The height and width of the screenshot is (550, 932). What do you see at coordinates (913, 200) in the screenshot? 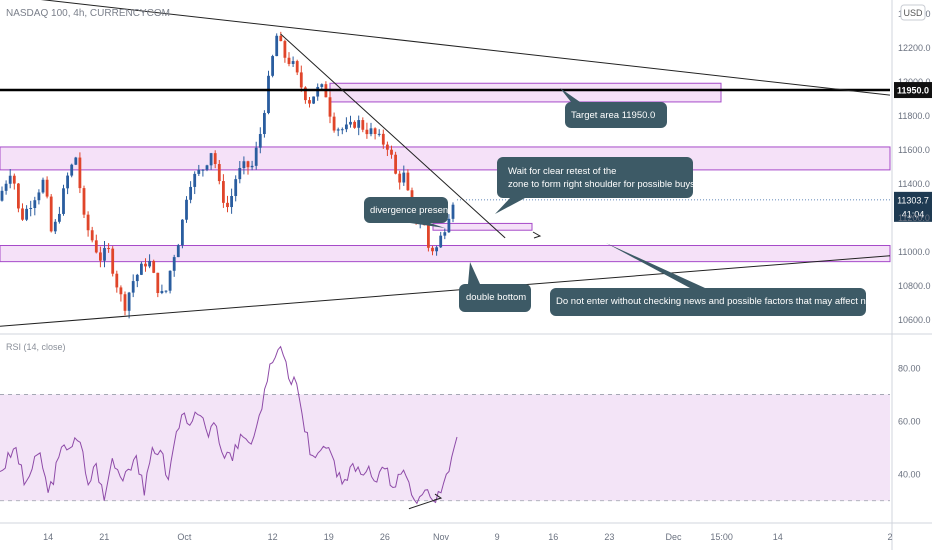
I see `current-price-label: 11303.7` at bounding box center [913, 200].